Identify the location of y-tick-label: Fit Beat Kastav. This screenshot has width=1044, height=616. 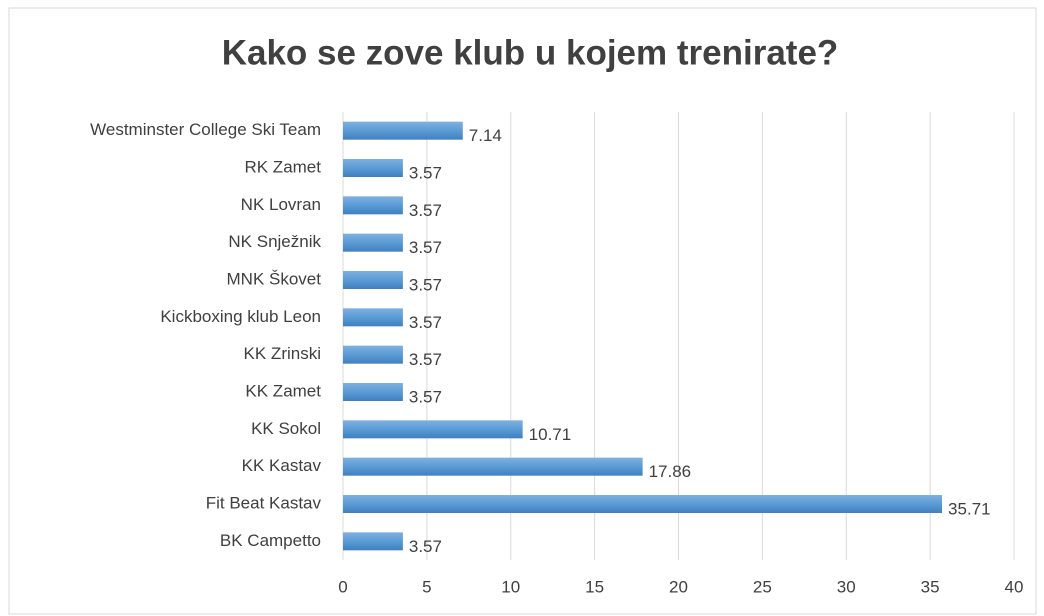
(264, 502).